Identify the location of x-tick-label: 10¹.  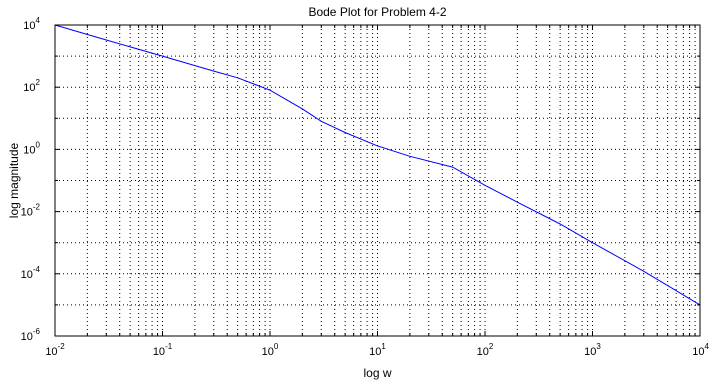
(377, 350).